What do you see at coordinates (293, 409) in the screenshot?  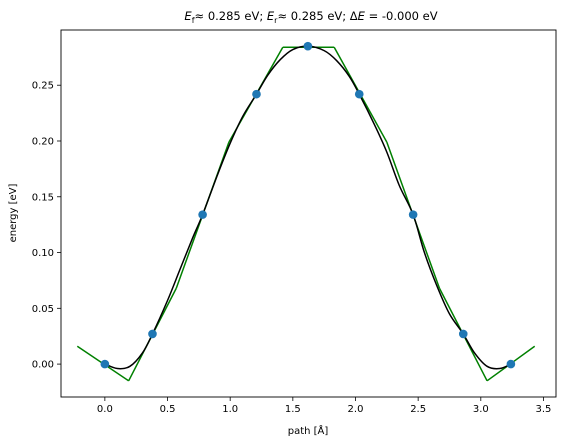 I see `x-tick-label: 1.5` at bounding box center [293, 409].